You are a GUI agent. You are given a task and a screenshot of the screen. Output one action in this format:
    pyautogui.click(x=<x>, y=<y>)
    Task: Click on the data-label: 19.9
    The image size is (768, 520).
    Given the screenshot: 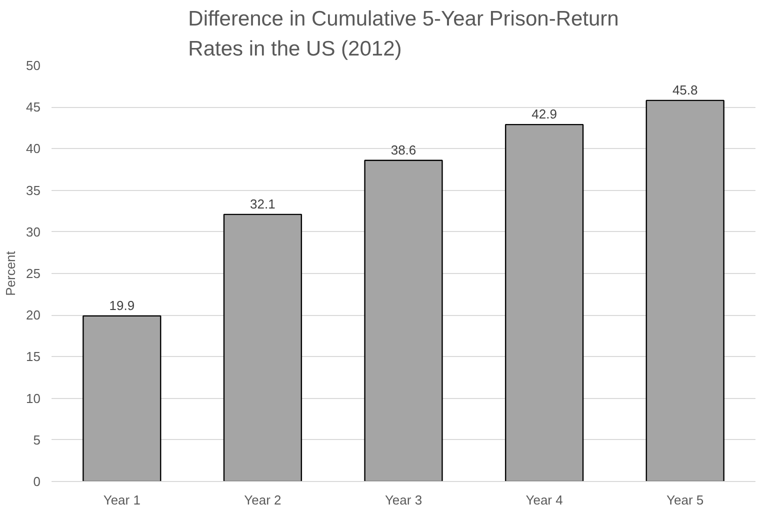 What is the action you would take?
    pyautogui.click(x=122, y=305)
    